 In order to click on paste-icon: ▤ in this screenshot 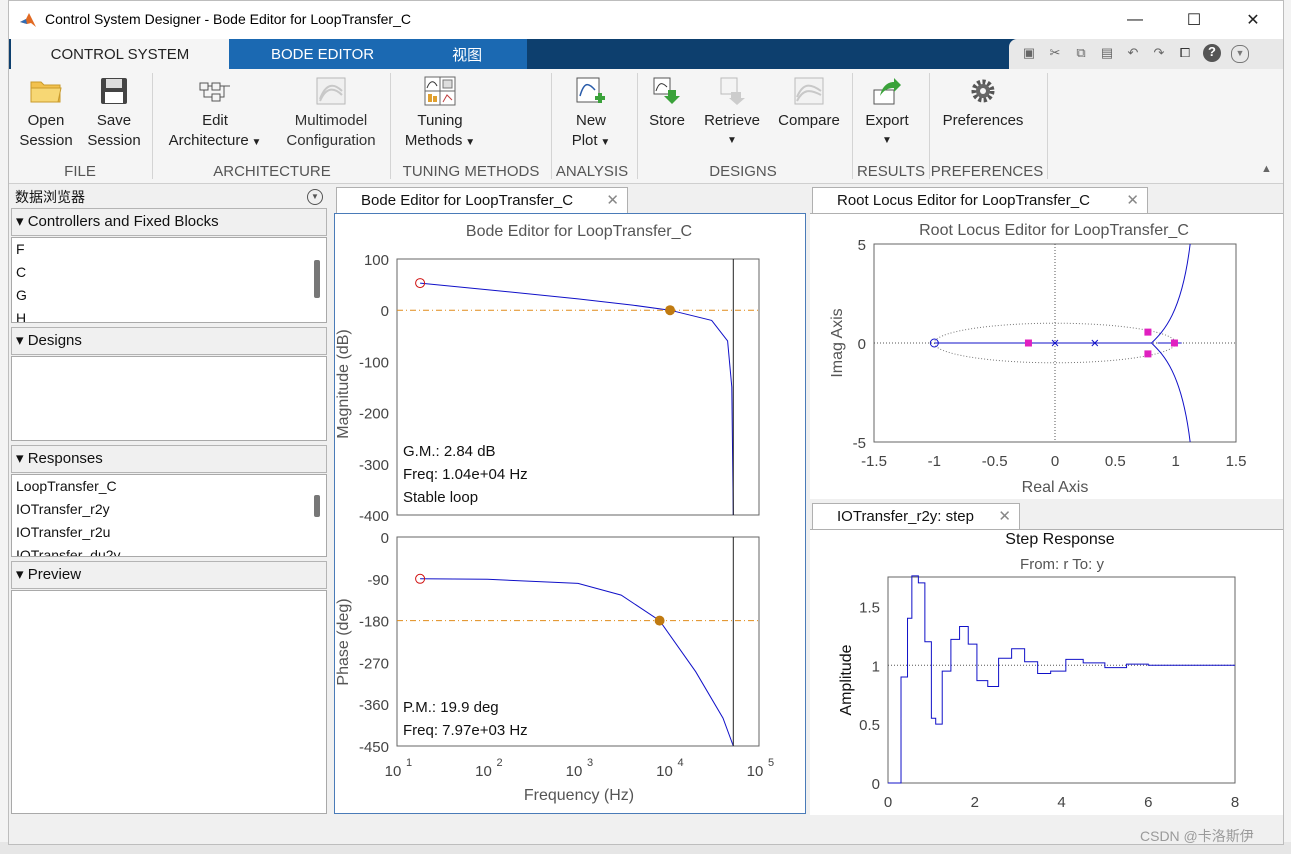, I will do `click(1107, 52)`.